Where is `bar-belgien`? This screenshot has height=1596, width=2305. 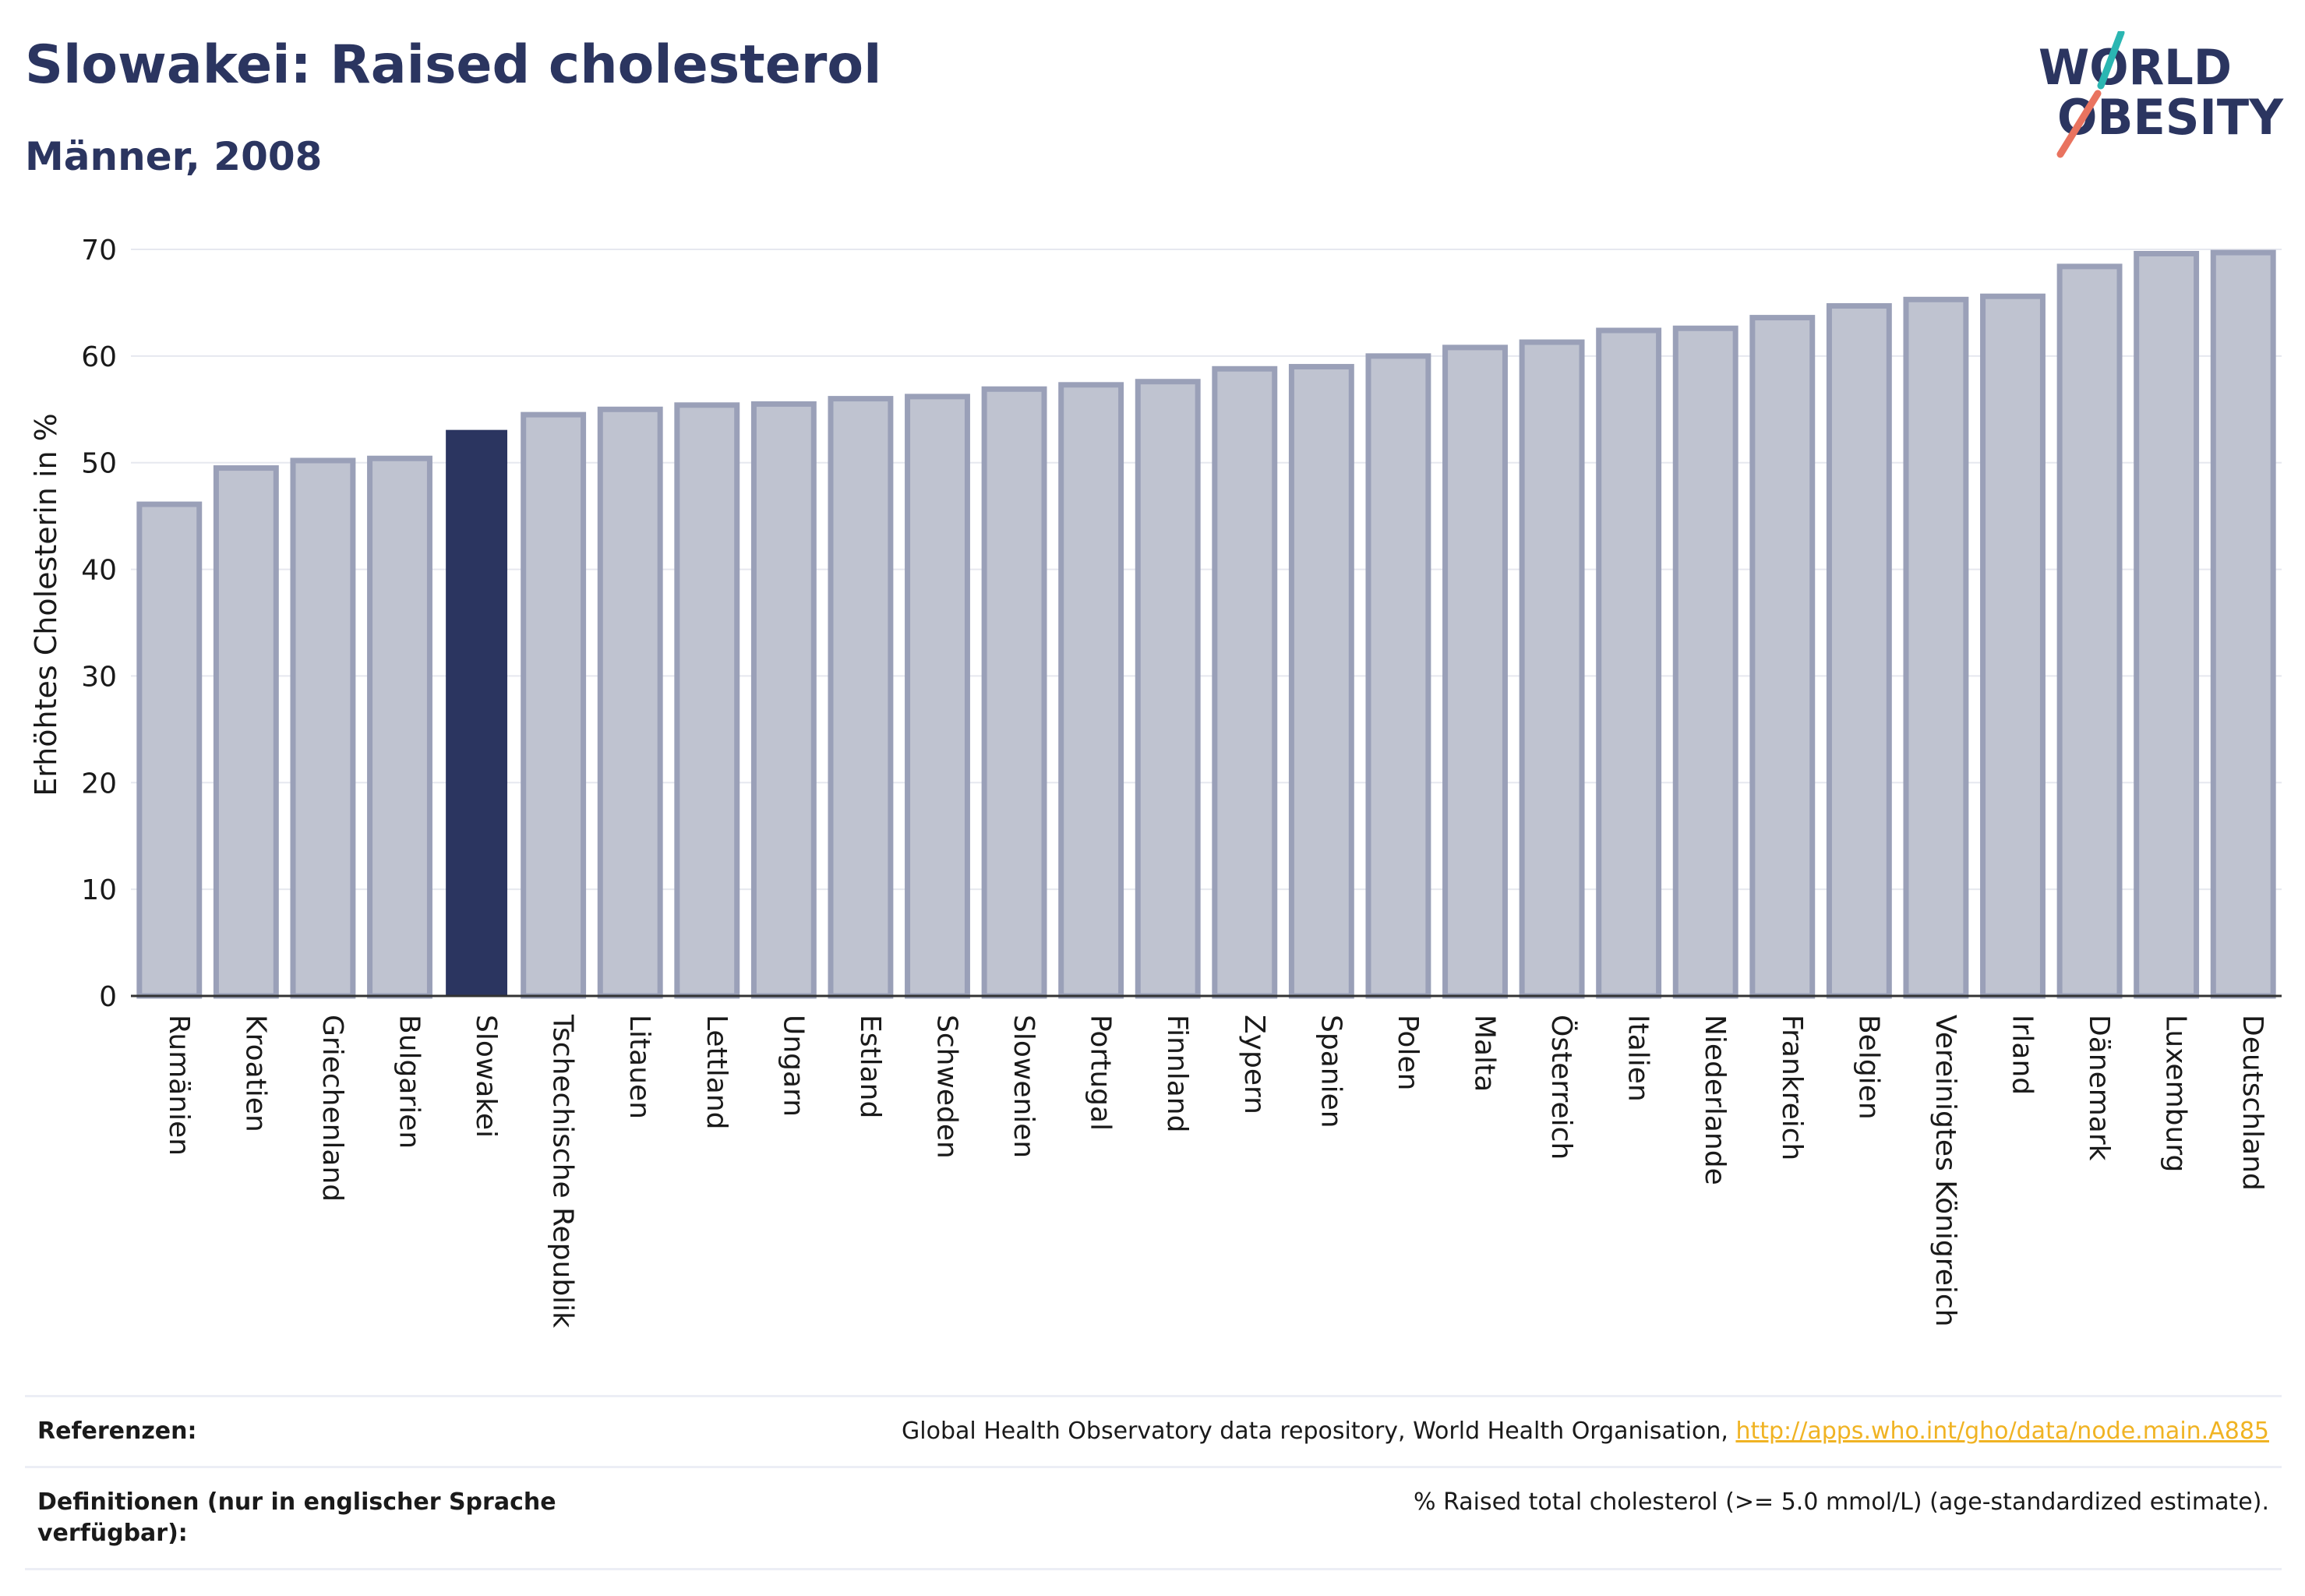 bar-belgien is located at coordinates (1859, 651).